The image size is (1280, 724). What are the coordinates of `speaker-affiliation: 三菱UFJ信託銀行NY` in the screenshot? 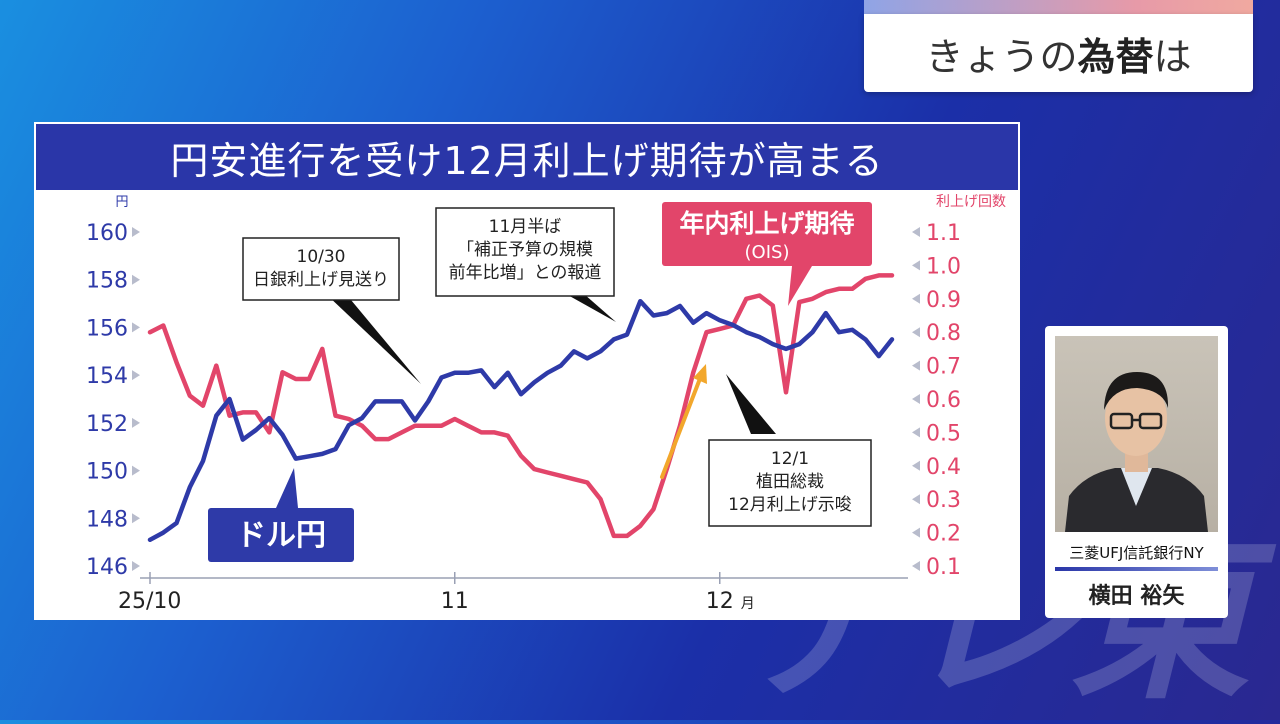 It's located at (1136, 553).